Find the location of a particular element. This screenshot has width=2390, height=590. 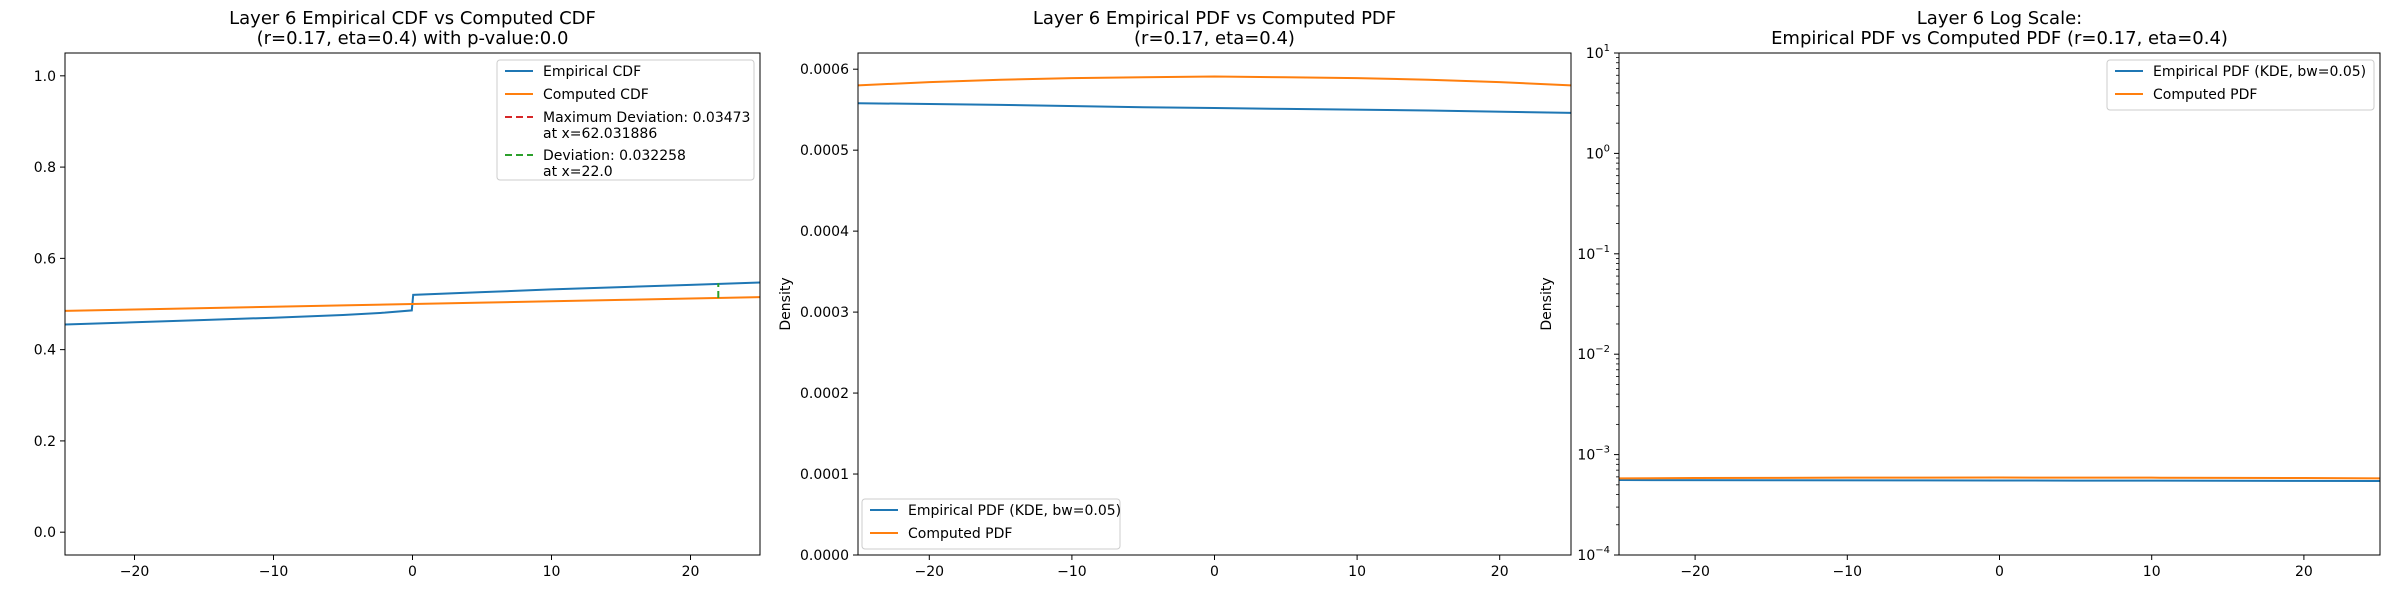

legend-entry-text: at x=62.031886 is located at coordinates (600, 134).